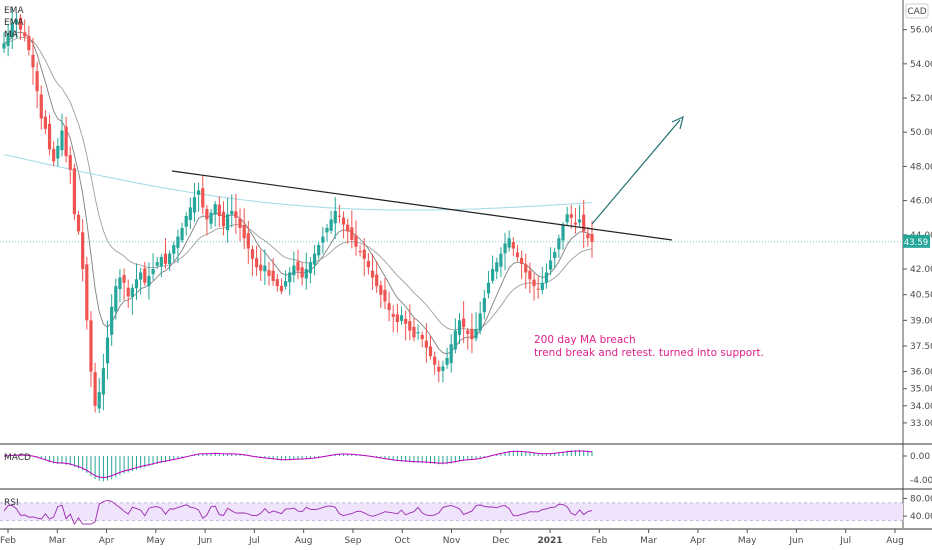  I want to click on rsi-label: RSI, so click(11, 503).